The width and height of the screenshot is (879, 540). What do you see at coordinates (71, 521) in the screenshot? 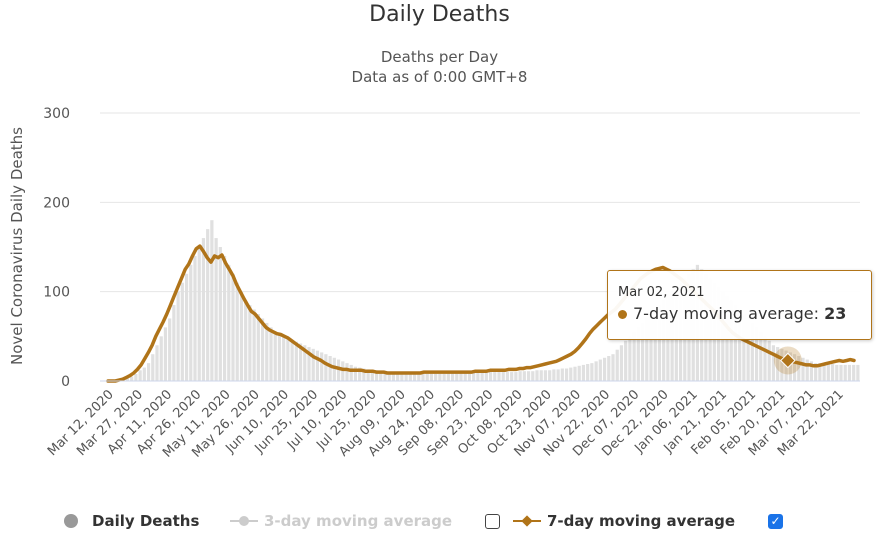
I see `circle-icon` at bounding box center [71, 521].